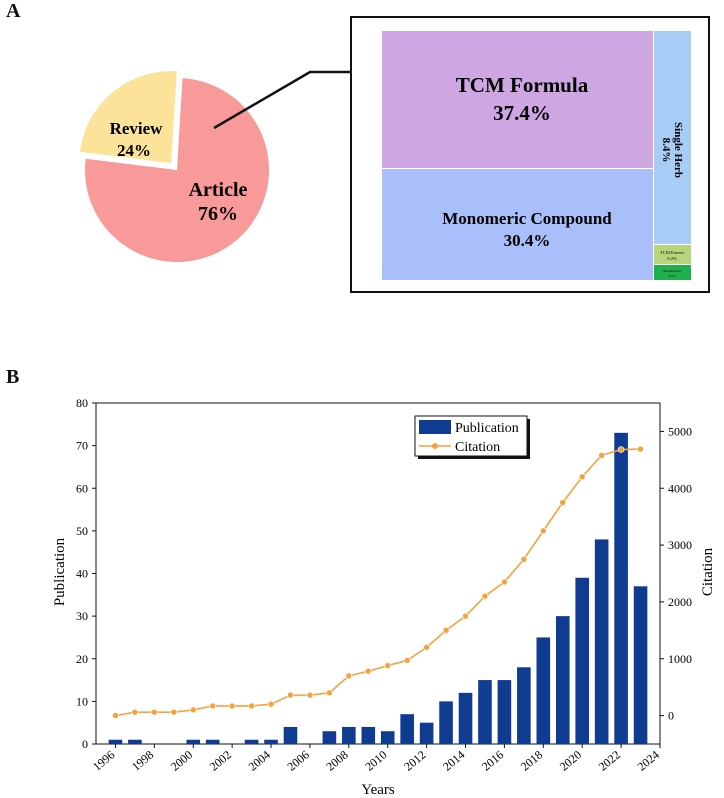 This screenshot has height=798, width=724. I want to click on callout-connector-line, so click(281, 100).